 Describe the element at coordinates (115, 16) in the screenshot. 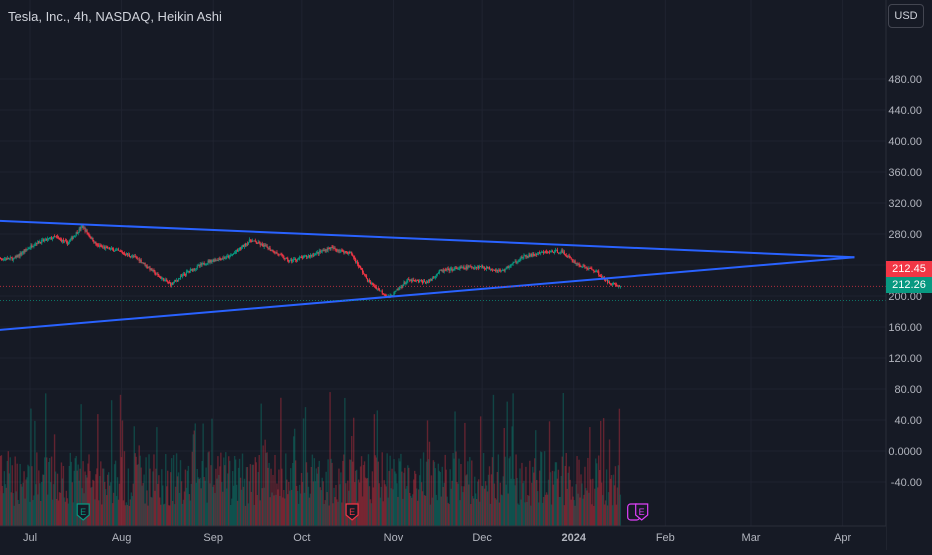

I see `symbol-legend: Tesla, Inc., 4h, NASDAQ, Heikin Ashi` at that location.